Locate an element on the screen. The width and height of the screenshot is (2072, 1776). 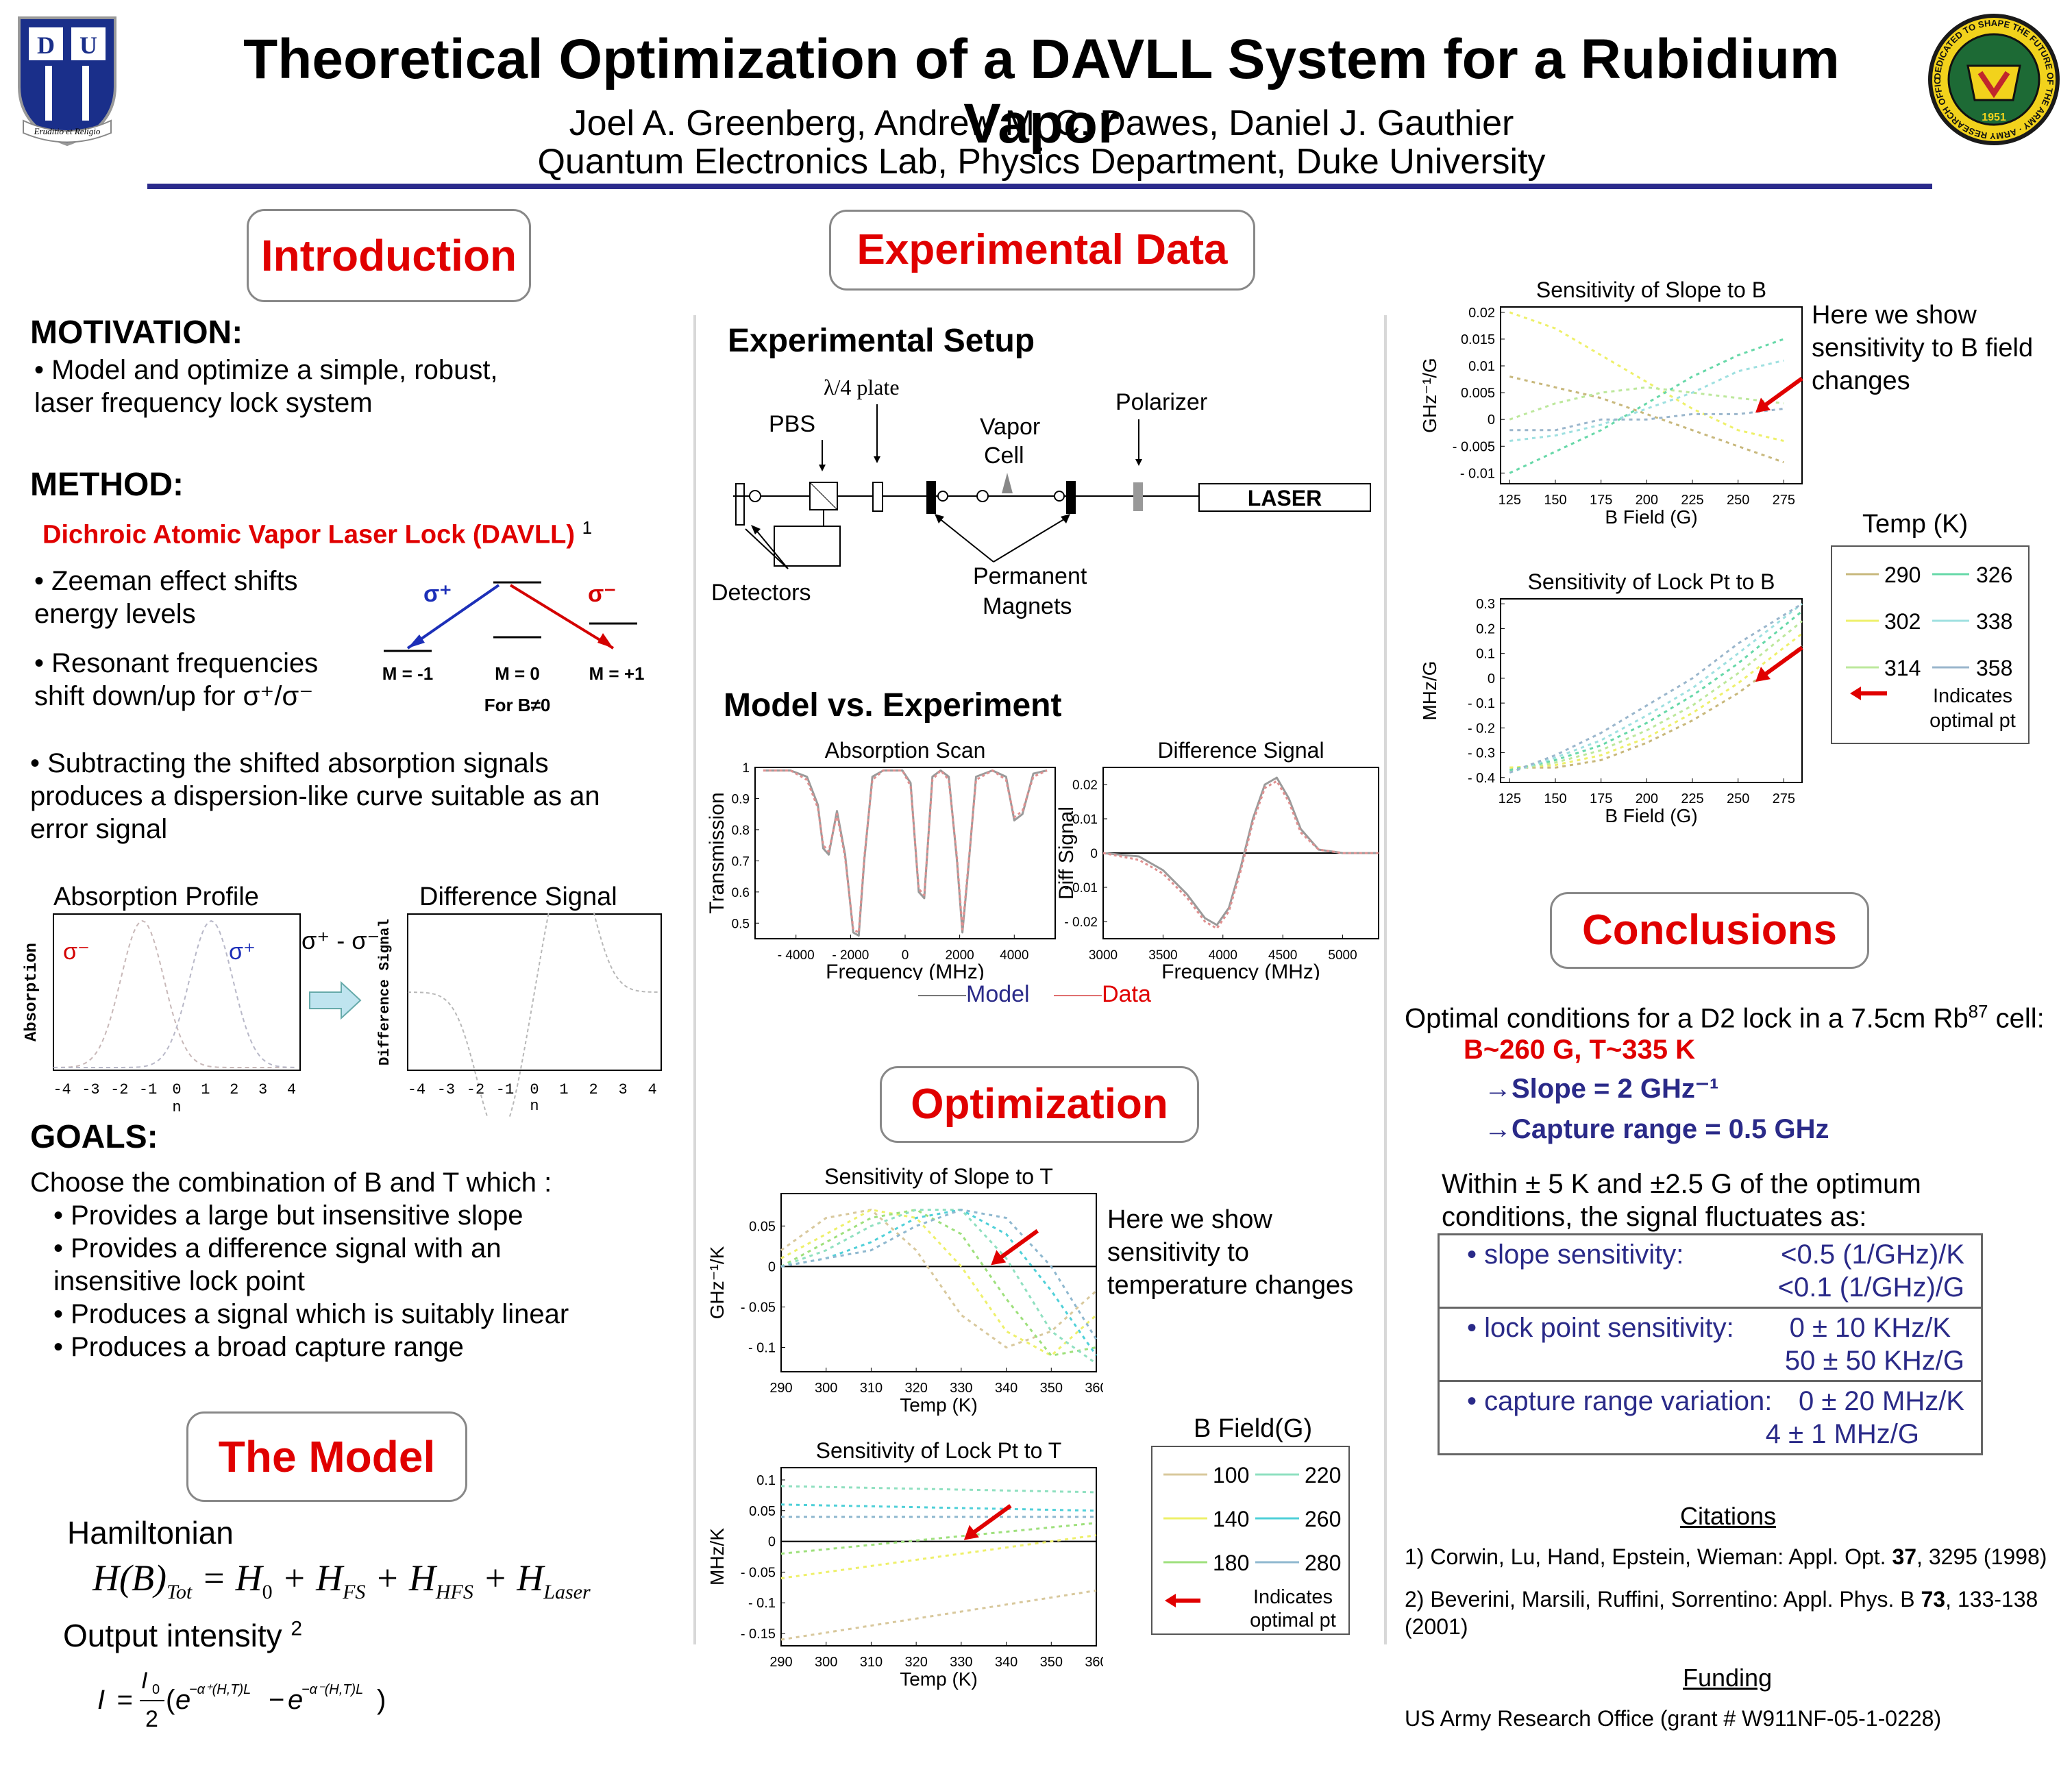
y-axis-label: GHz⁻¹/G is located at coordinates (1429, 396).